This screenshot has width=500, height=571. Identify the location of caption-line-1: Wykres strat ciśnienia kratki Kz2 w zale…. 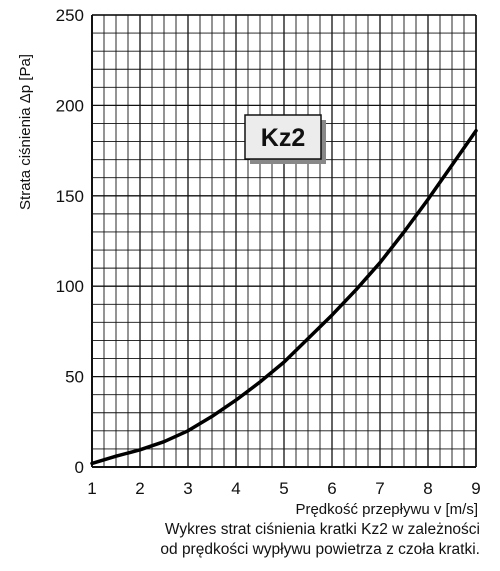
(322, 529).